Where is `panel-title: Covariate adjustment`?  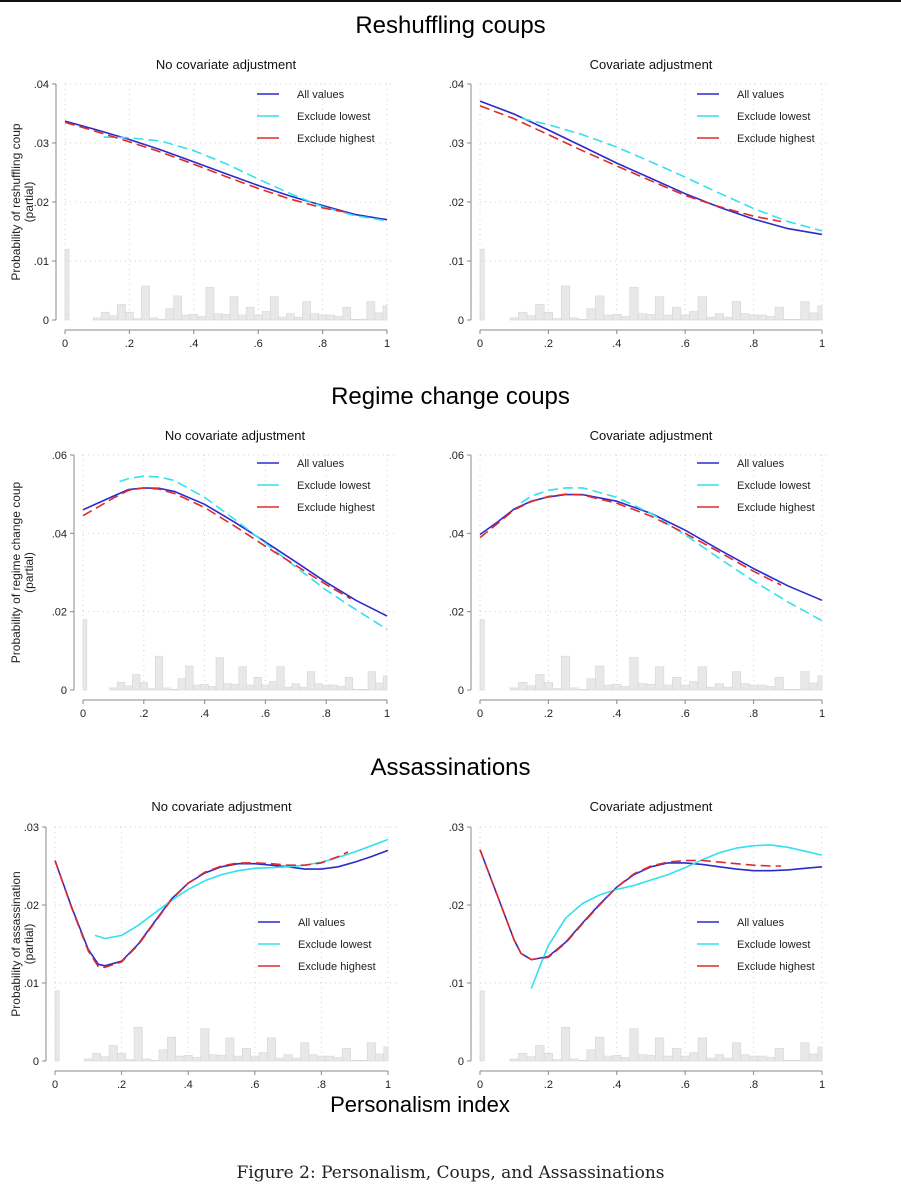 panel-title: Covariate adjustment is located at coordinates (651, 64).